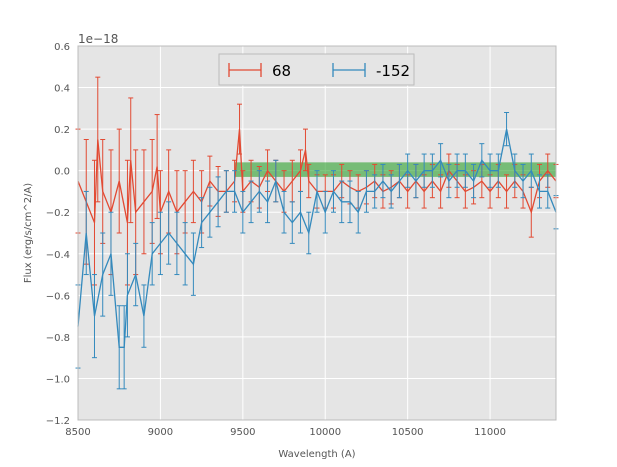 Image resolution: width=617 pixels, height=467 pixels. Describe the element at coordinates (393, 71) in the screenshot. I see `legend-label: -152` at that location.